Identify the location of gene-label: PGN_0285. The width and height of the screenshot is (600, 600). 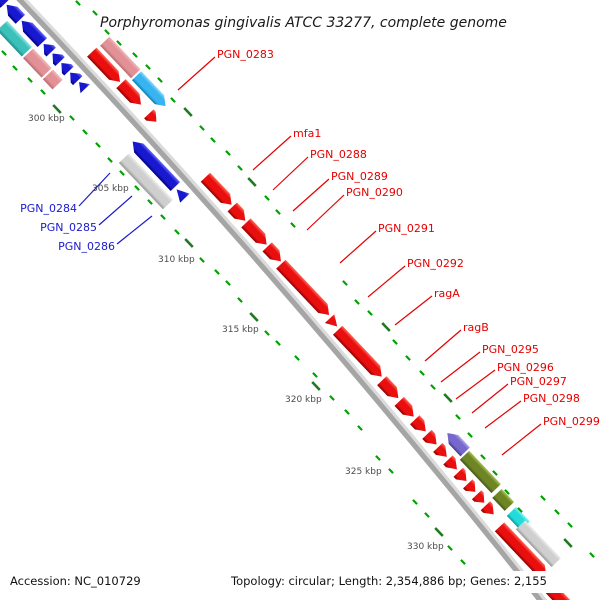
(68, 227).